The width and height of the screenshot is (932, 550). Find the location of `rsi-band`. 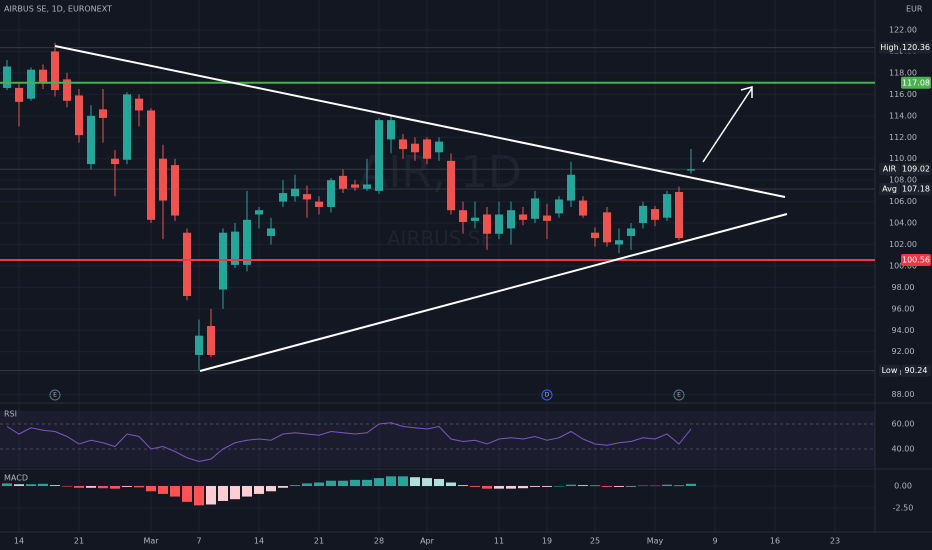

rsi-band is located at coordinates (437, 439).